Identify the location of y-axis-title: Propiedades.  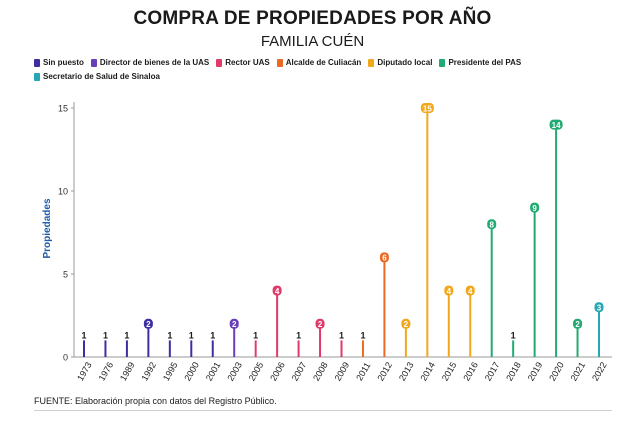
(47, 228).